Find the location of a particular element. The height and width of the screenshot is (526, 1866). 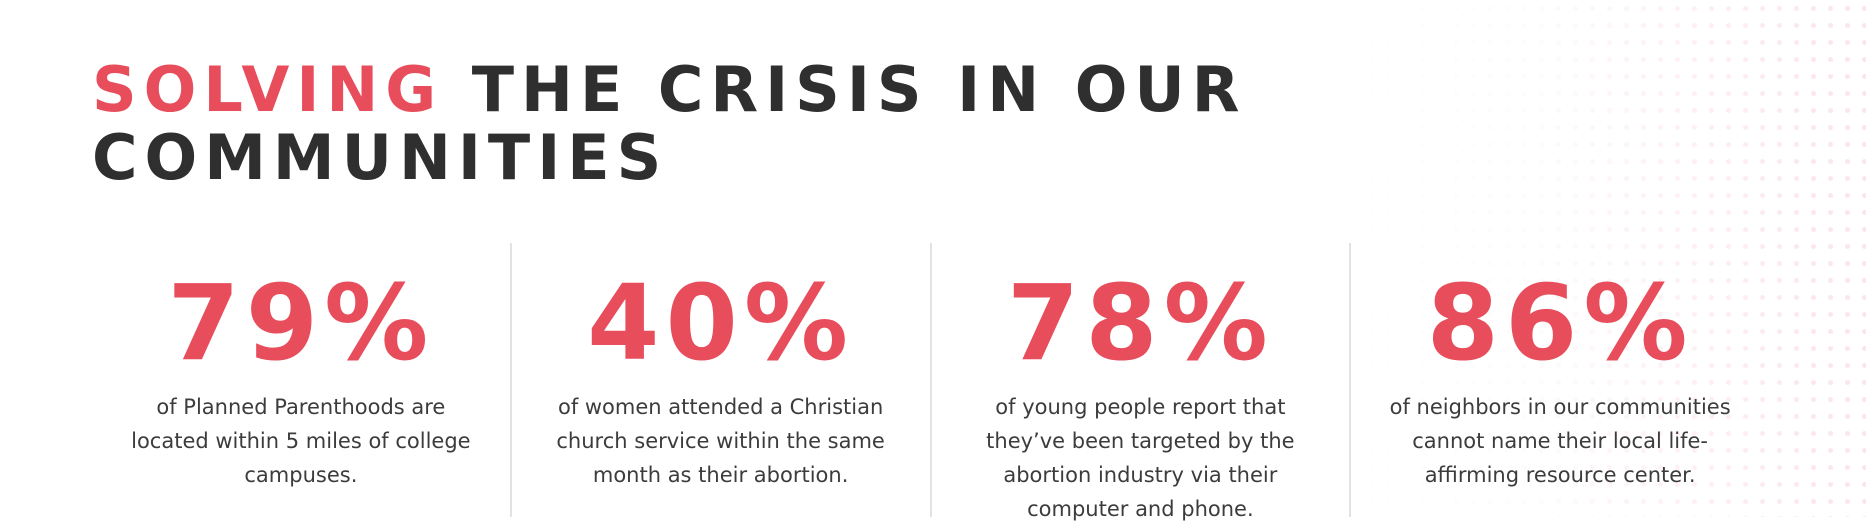

headline-accent-word: SOLVING is located at coordinates (268, 89).